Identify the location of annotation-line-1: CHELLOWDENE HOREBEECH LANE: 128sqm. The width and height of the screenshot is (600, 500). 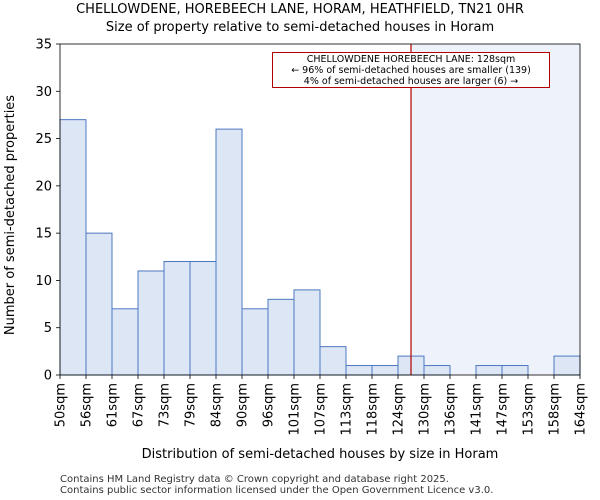
(411, 59).